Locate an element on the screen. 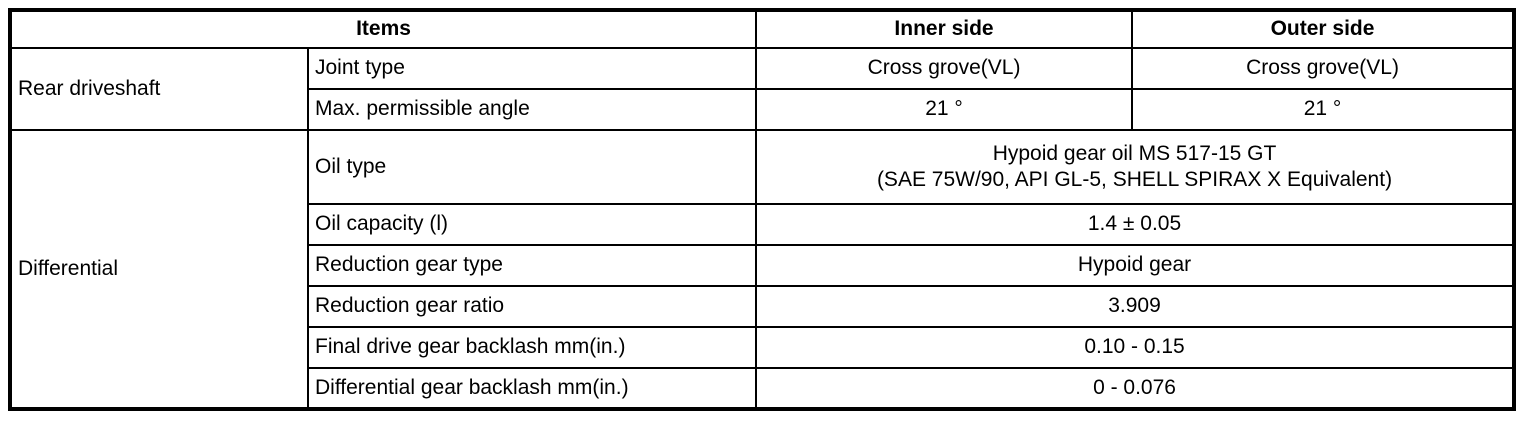 The height and width of the screenshot is (424, 1520). row-max-permissible-angle: Max. permissible angle 21 ° 21 ° is located at coordinates (763, 109).